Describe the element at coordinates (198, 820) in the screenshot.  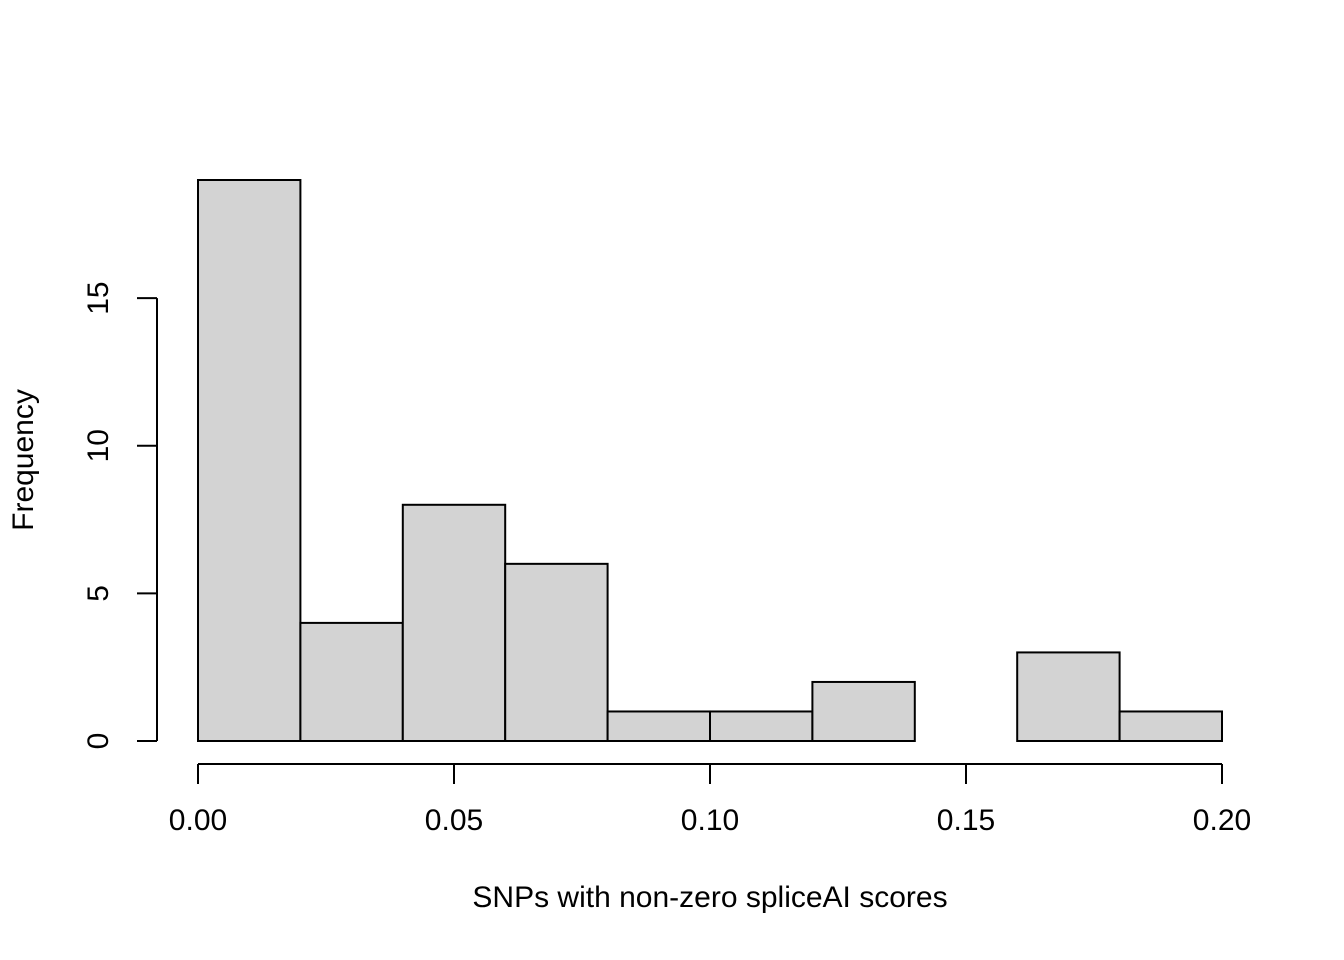
I see `x-tick-label: 0.00` at that location.